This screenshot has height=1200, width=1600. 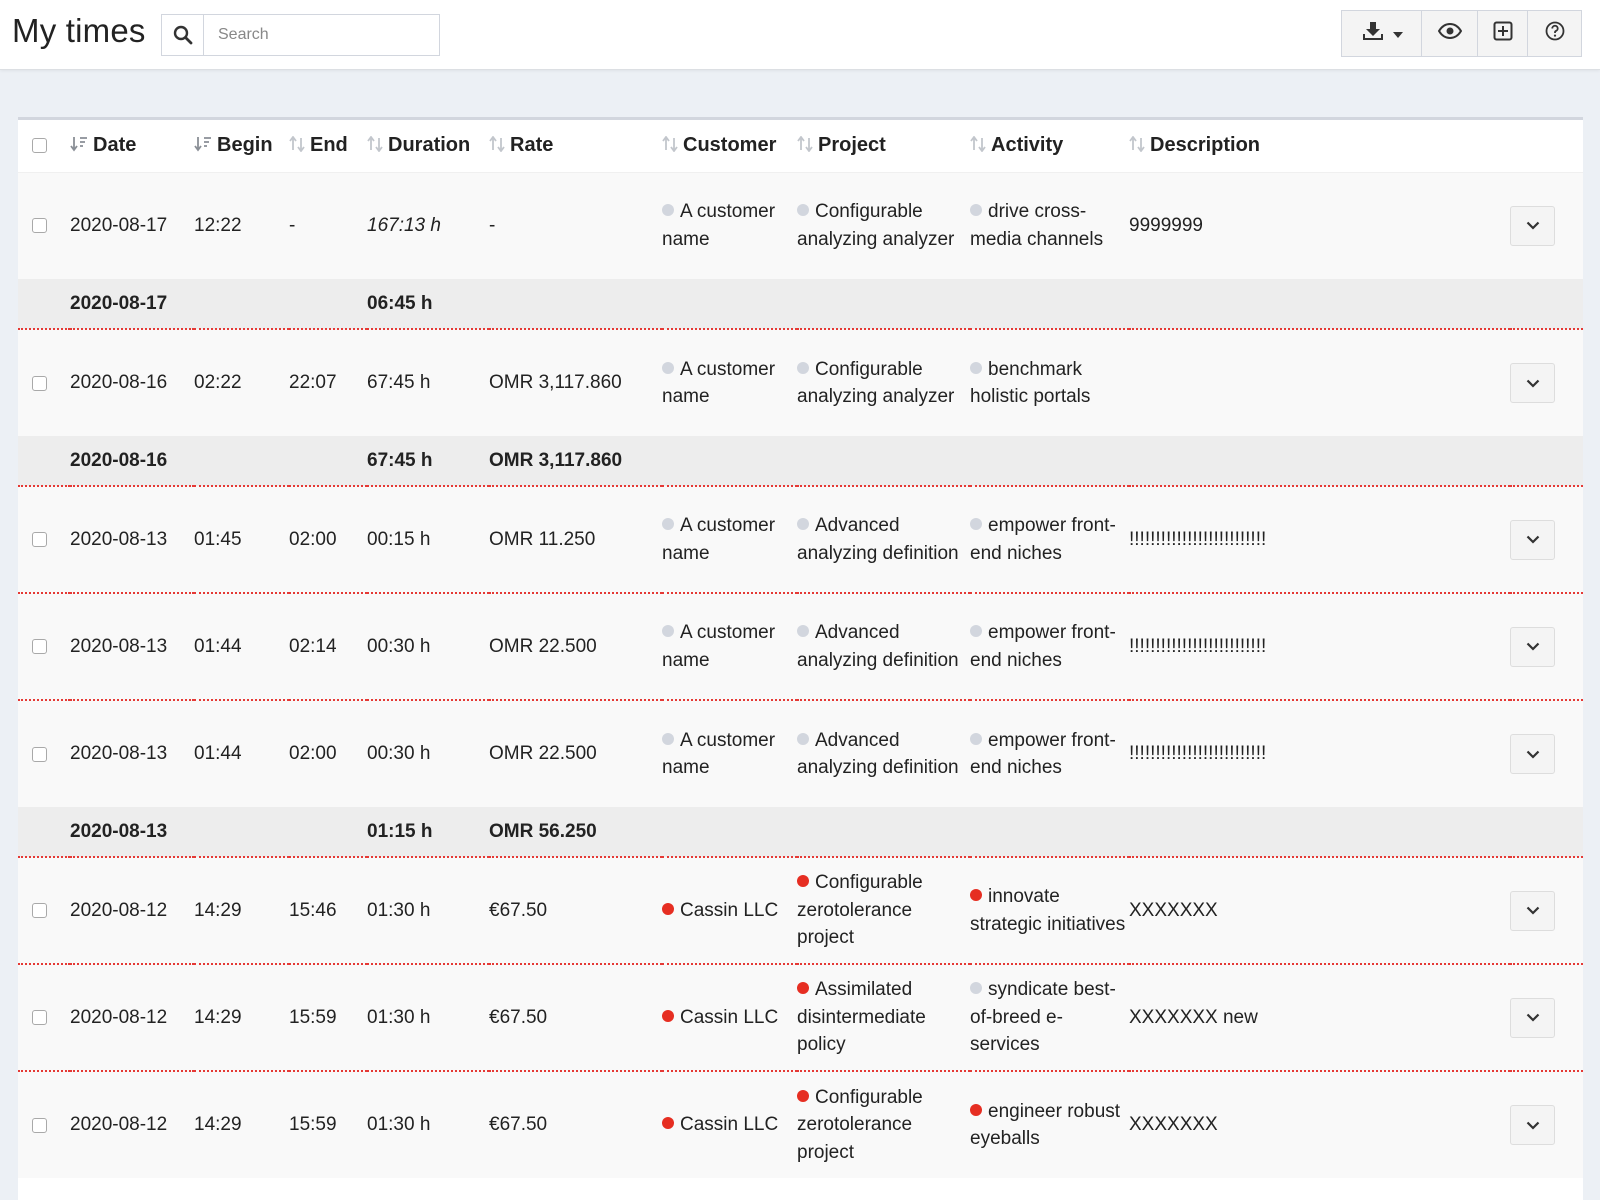 I want to click on row-actions-cell, so click(x=1546, y=753).